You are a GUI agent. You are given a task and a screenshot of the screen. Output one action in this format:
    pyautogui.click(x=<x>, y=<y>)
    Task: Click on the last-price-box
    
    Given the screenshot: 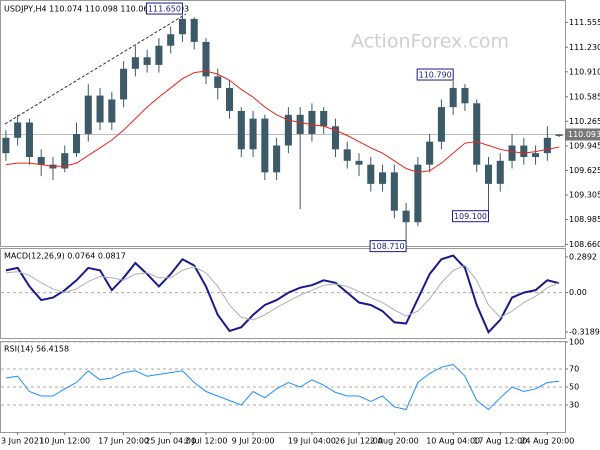 What is the action you would take?
    pyautogui.click(x=582, y=134)
    